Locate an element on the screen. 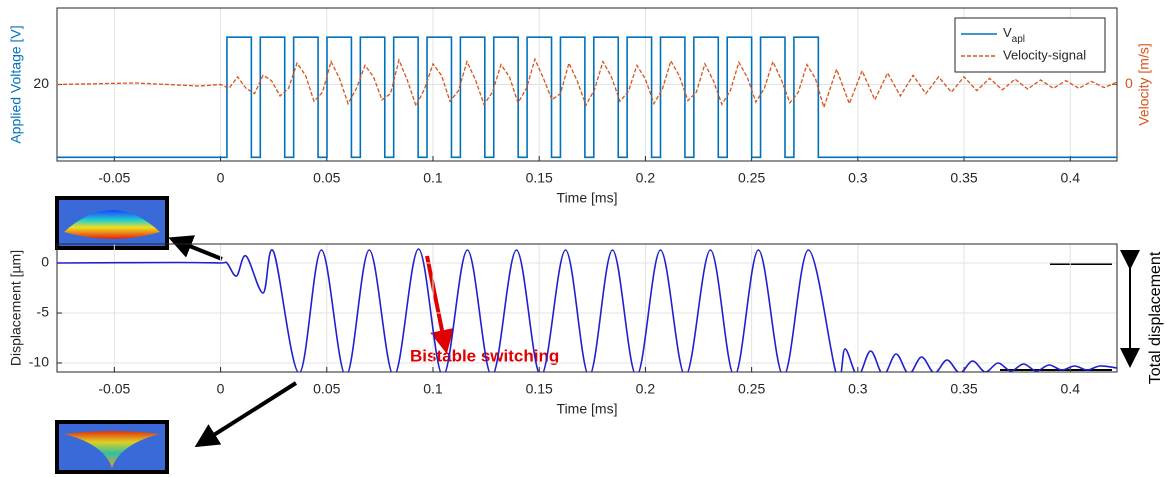 The image size is (1167, 477). y2-axis-label: Velocity [m/s] is located at coordinates (1144, 84).